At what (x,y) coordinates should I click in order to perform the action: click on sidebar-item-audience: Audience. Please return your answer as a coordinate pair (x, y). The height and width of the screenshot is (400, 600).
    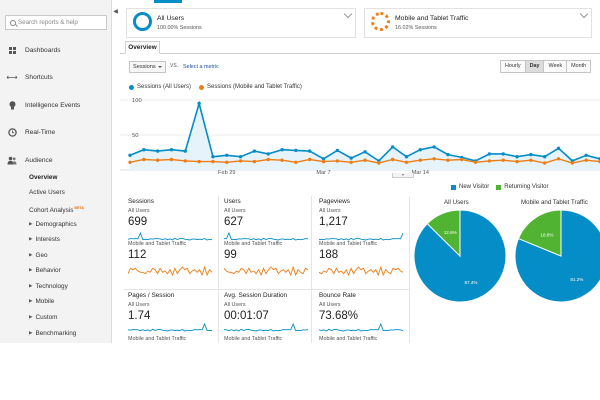
    Looking at the image, I should click on (56, 160).